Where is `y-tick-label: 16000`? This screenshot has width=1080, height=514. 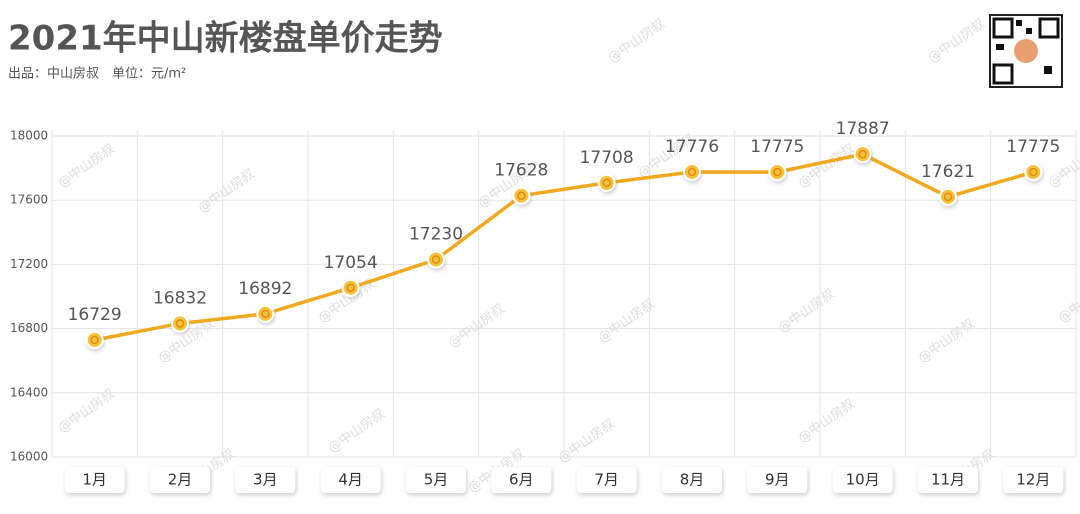
y-tick-label: 16000 is located at coordinates (29, 457).